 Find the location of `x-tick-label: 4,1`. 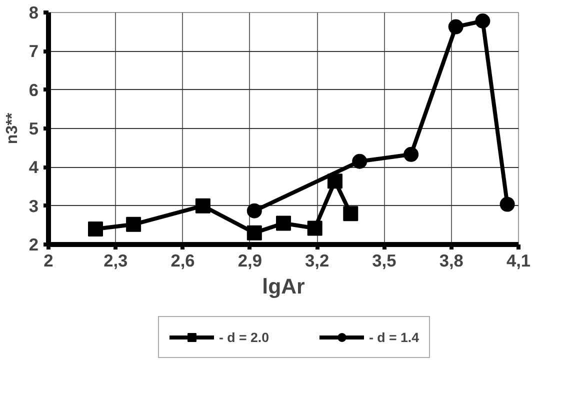

x-tick-label: 4,1 is located at coordinates (518, 260).